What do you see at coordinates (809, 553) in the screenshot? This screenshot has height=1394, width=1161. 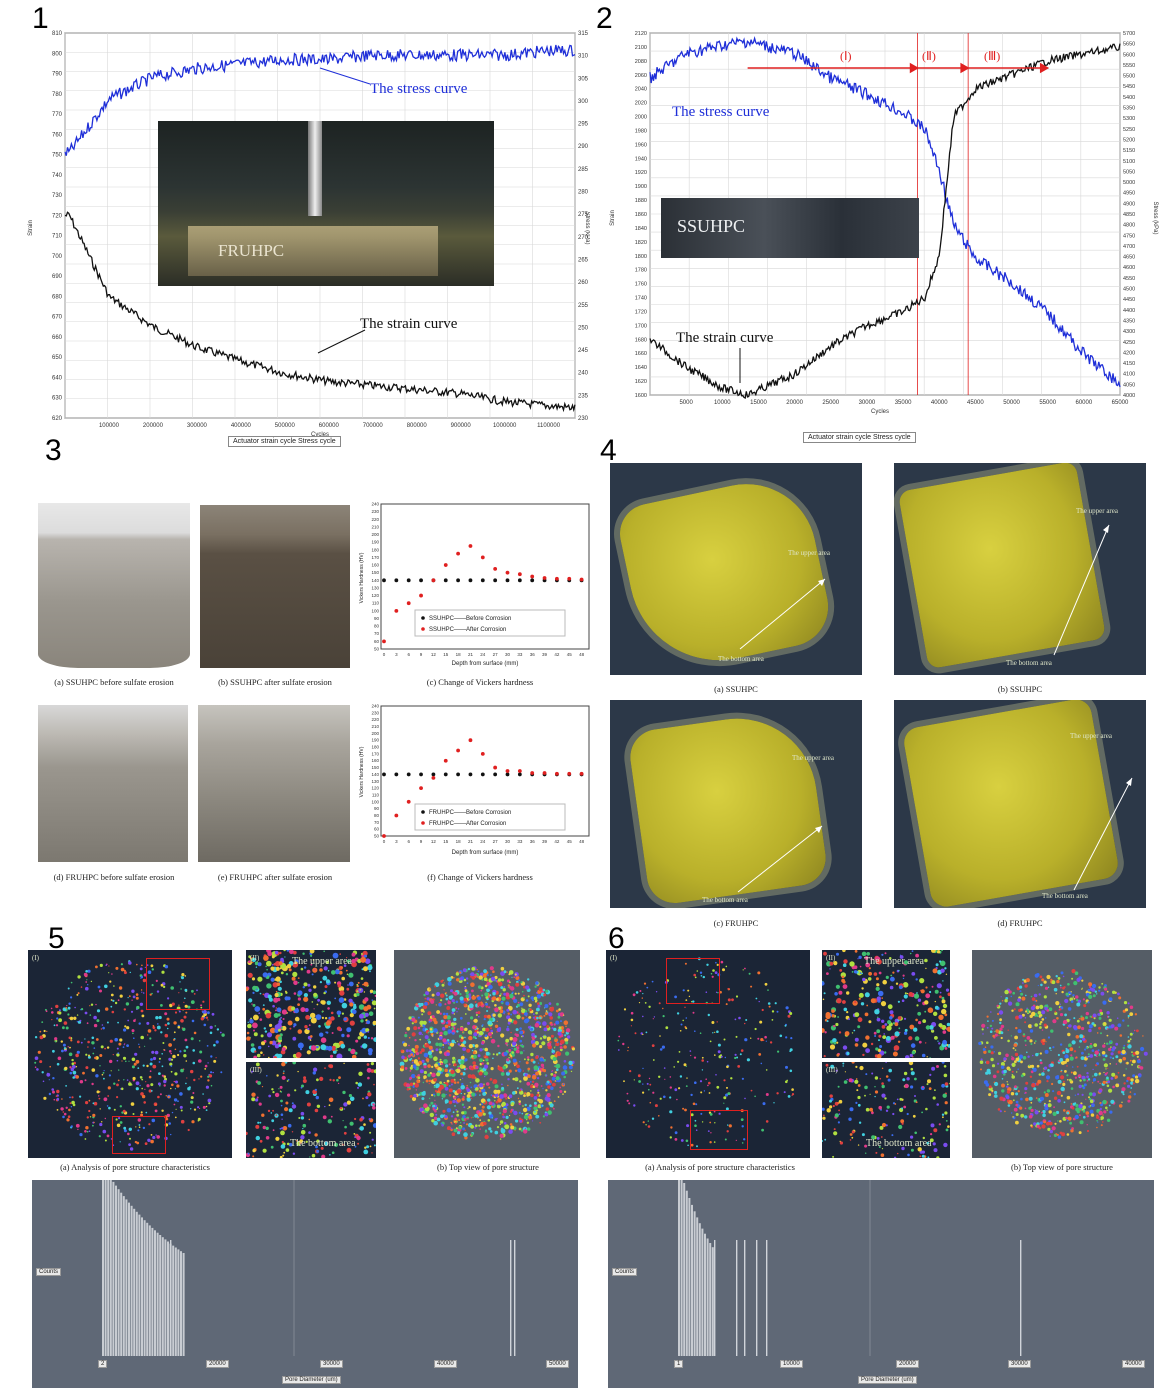 I see `p4a-upper: The upper area` at bounding box center [809, 553].